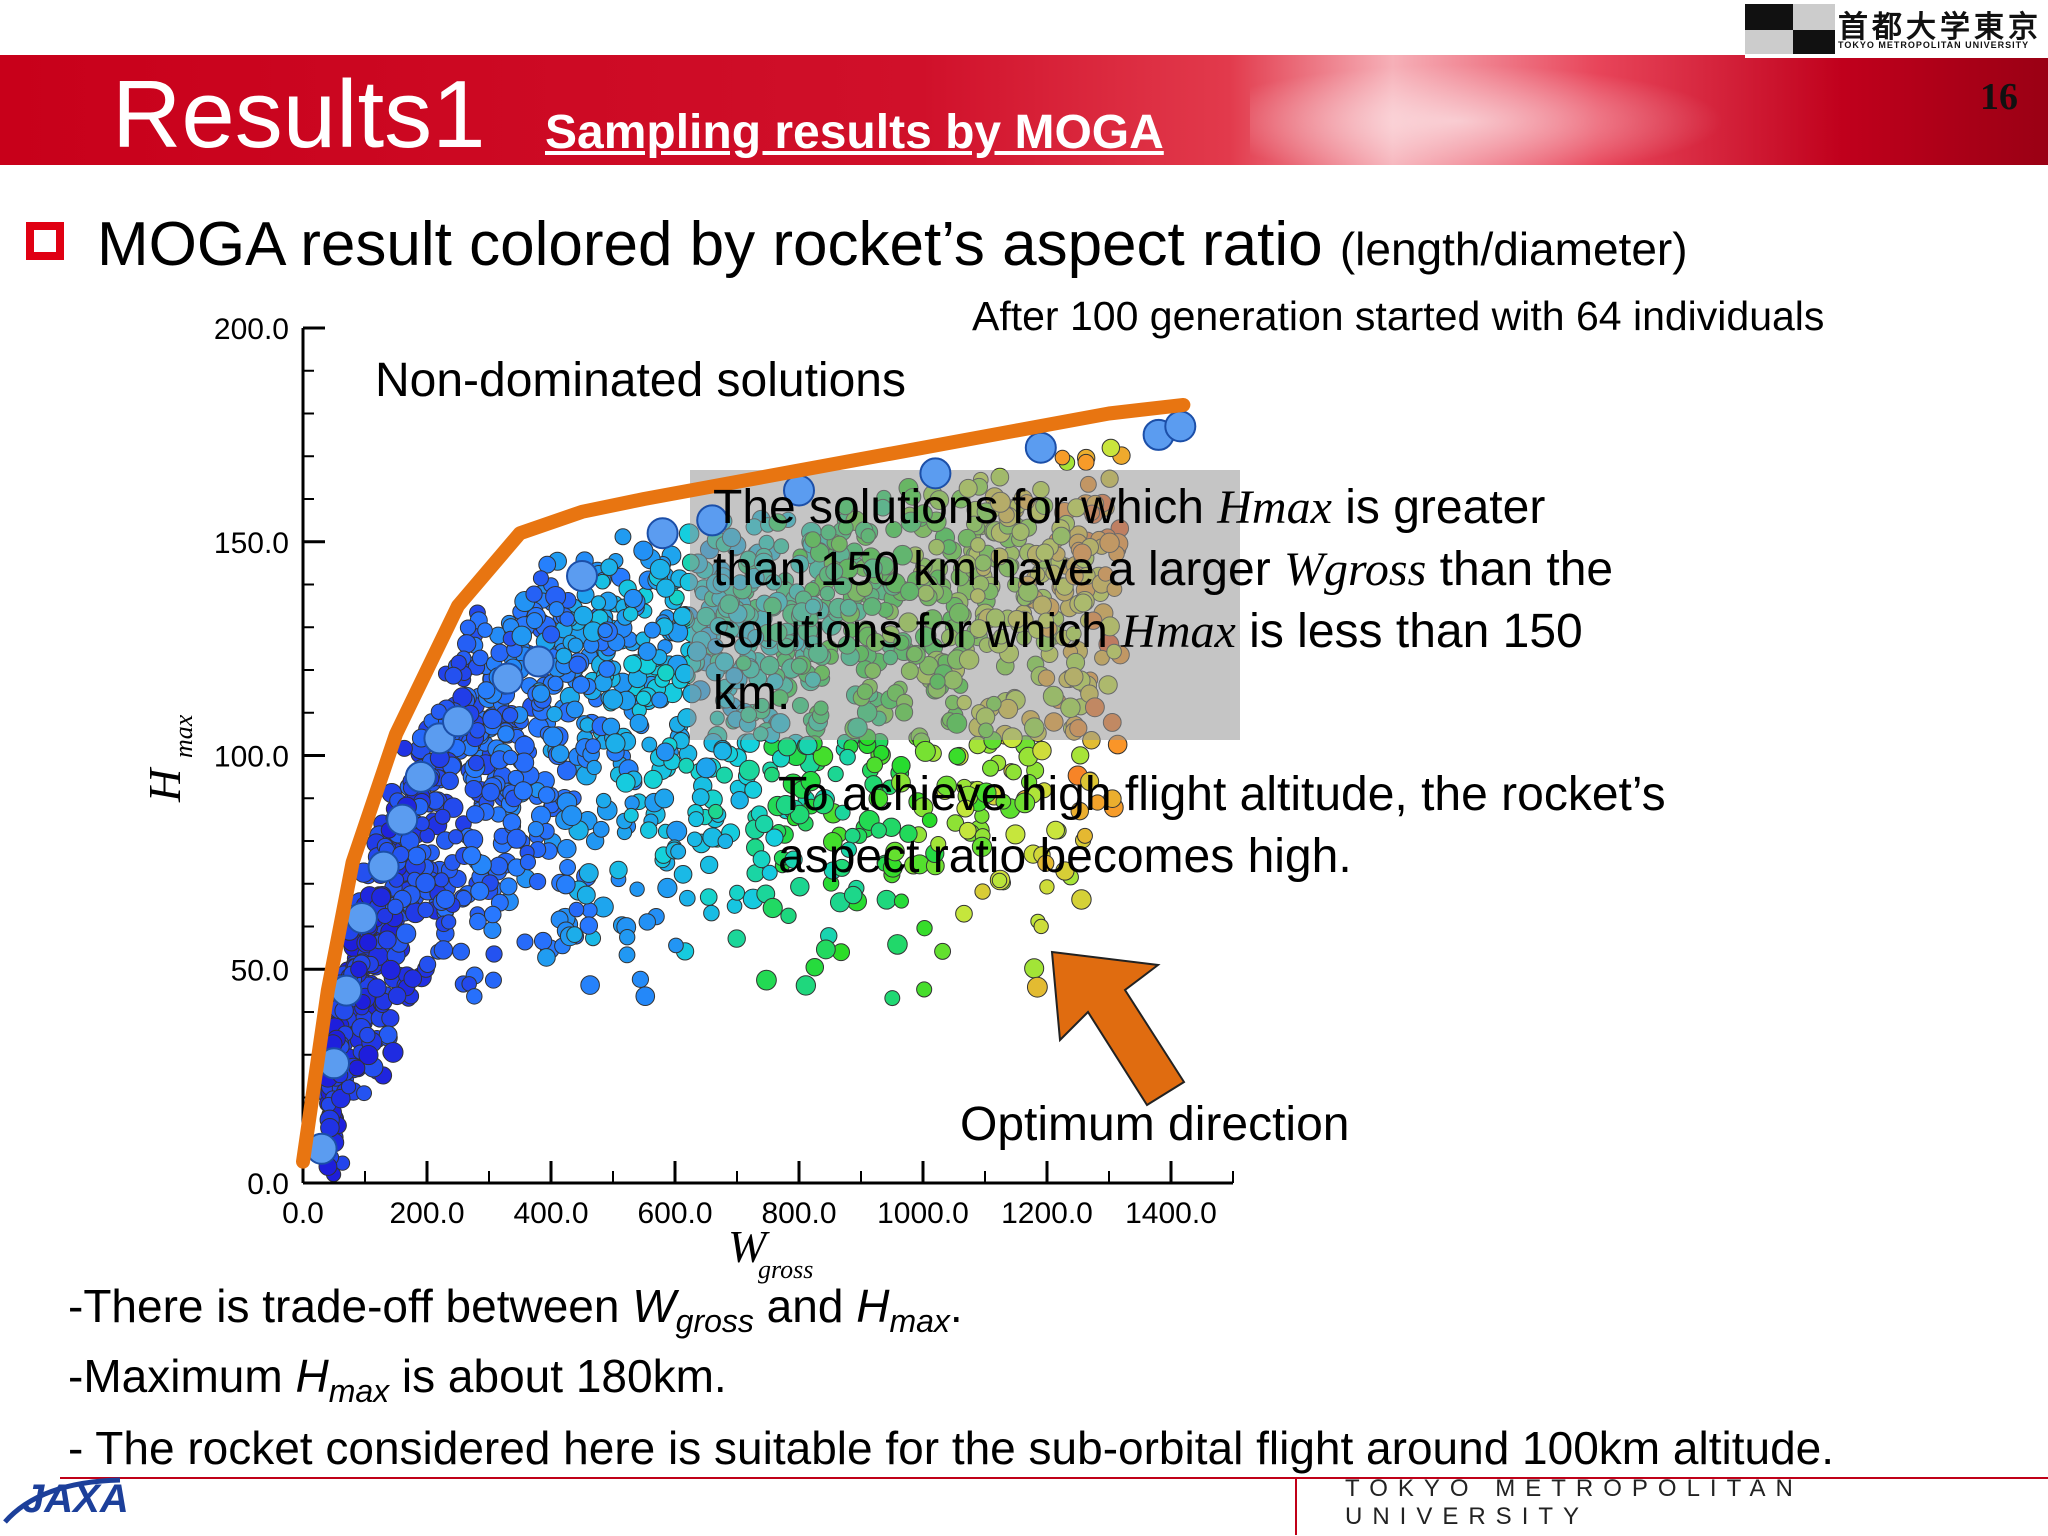 The image size is (2048, 1536). What do you see at coordinates (749, 1246) in the screenshot?
I see `x-axis-label: W` at bounding box center [749, 1246].